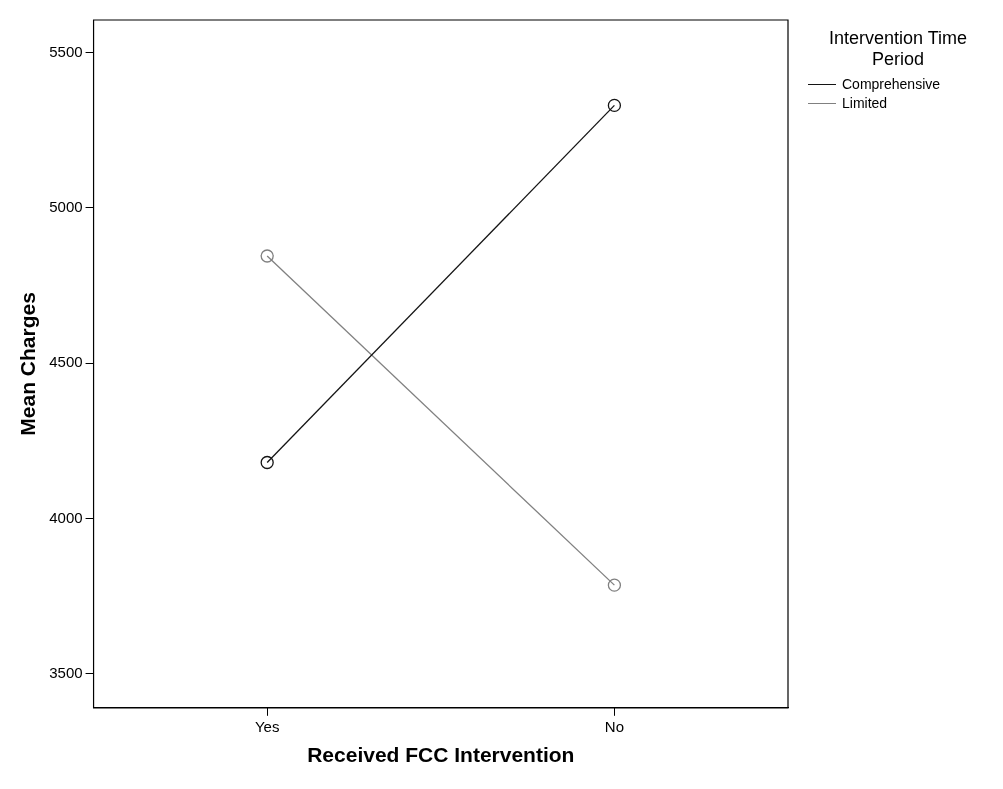 The image size is (1003, 789). I want to click on y-tick-label: 4000, so click(66, 517).